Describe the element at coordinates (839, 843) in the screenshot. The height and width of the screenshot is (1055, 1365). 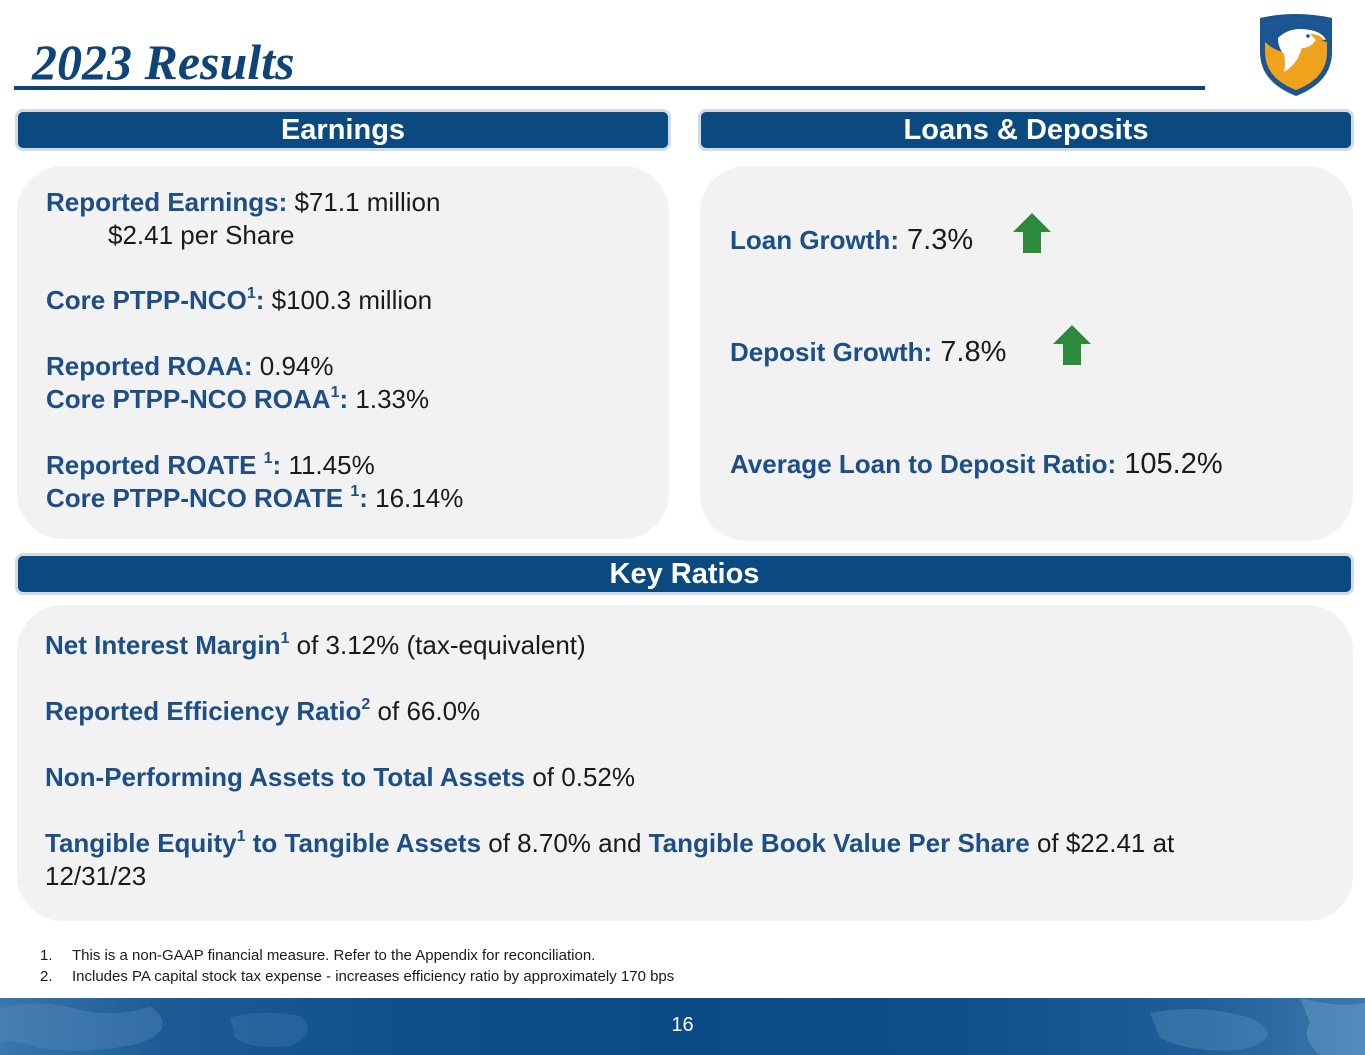
I see `tbv-label: Tangible Book Value Per Share` at that location.